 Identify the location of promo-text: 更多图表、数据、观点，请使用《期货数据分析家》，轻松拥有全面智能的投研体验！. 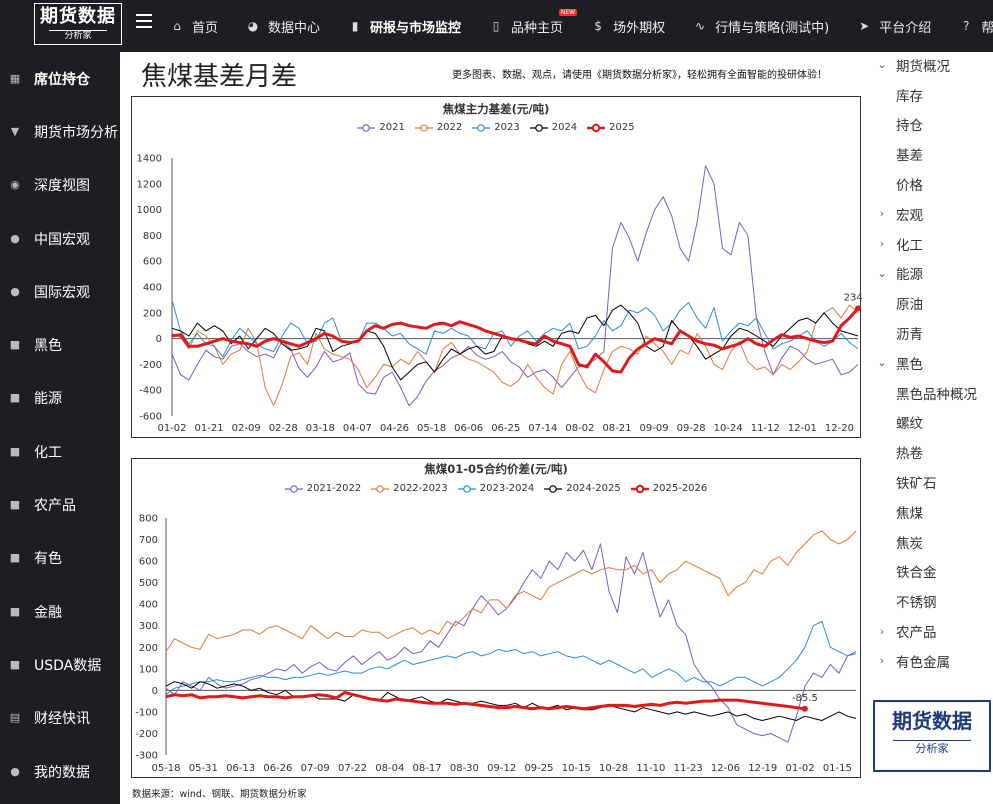
(639, 75).